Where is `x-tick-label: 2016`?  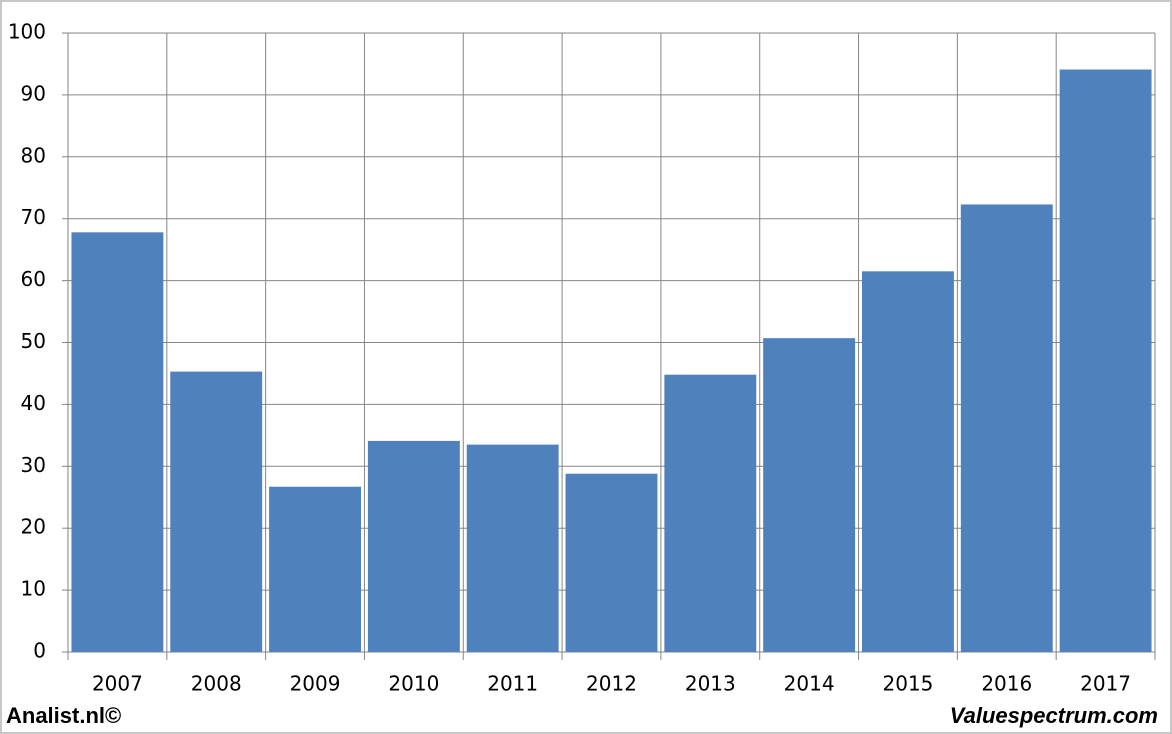 x-tick-label: 2016 is located at coordinates (1006, 684).